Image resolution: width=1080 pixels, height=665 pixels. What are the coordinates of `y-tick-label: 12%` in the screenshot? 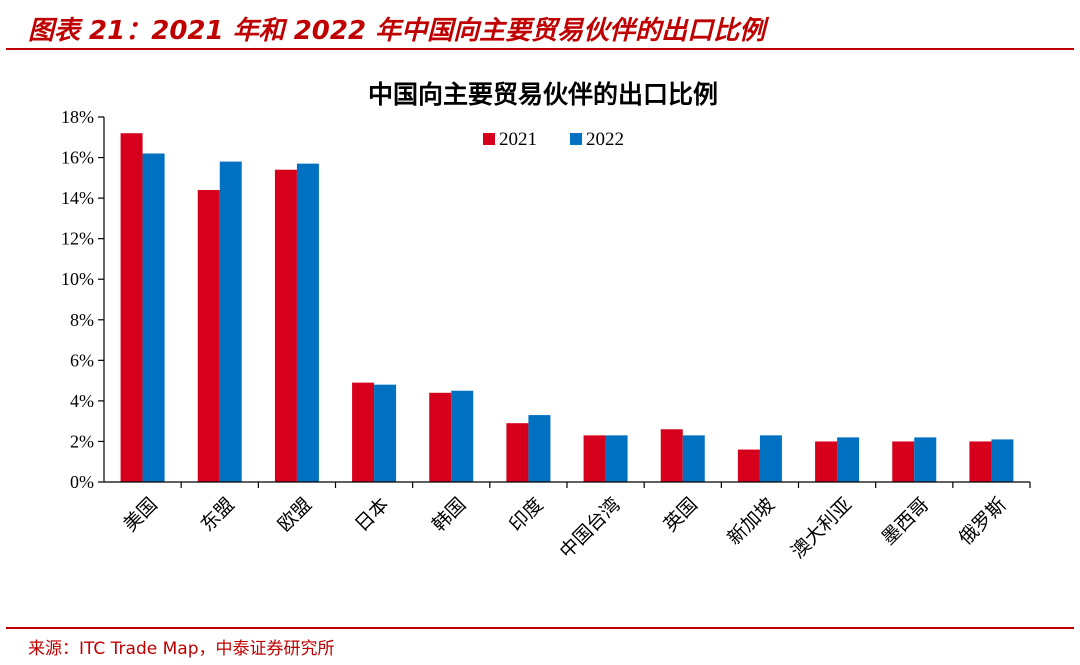 It's located at (77, 239).